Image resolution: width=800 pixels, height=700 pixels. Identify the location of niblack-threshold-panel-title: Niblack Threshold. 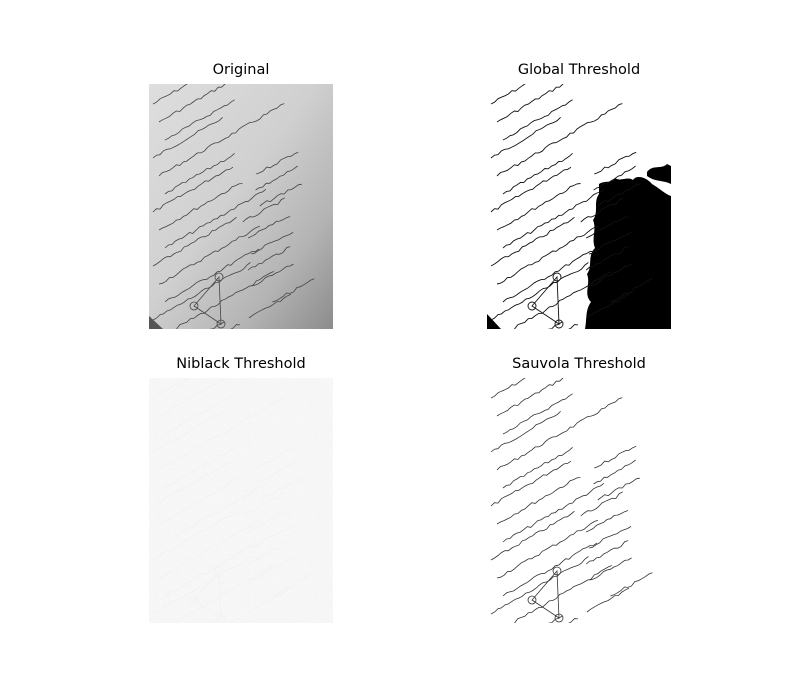
(241, 364).